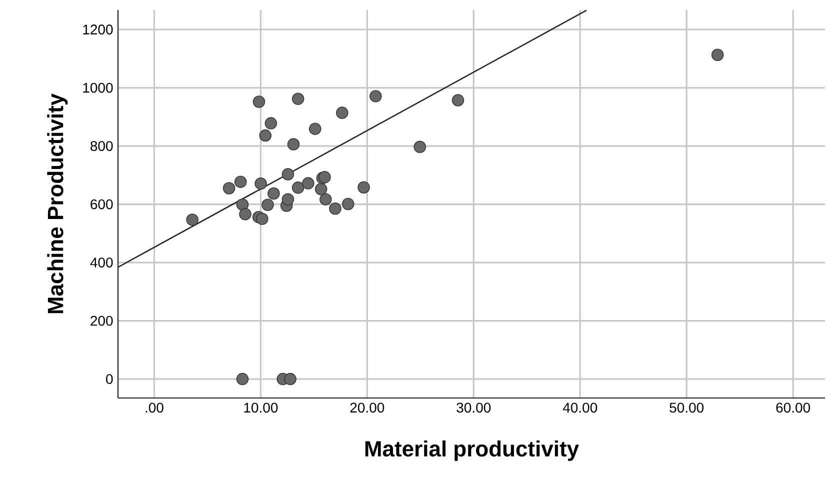  What do you see at coordinates (687, 407) in the screenshot?
I see `x-tick-label: 50.00` at bounding box center [687, 407].